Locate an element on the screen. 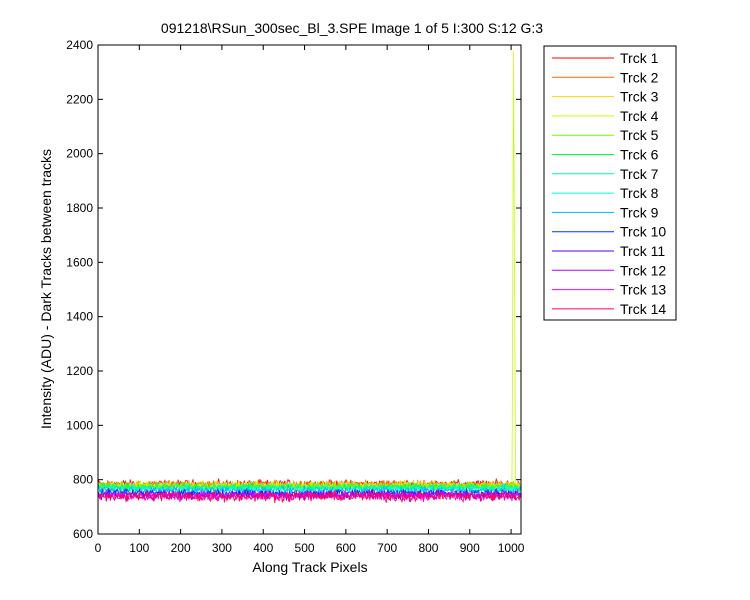 This screenshot has width=750, height=600. legend-label: Trck 3 is located at coordinates (639, 97).